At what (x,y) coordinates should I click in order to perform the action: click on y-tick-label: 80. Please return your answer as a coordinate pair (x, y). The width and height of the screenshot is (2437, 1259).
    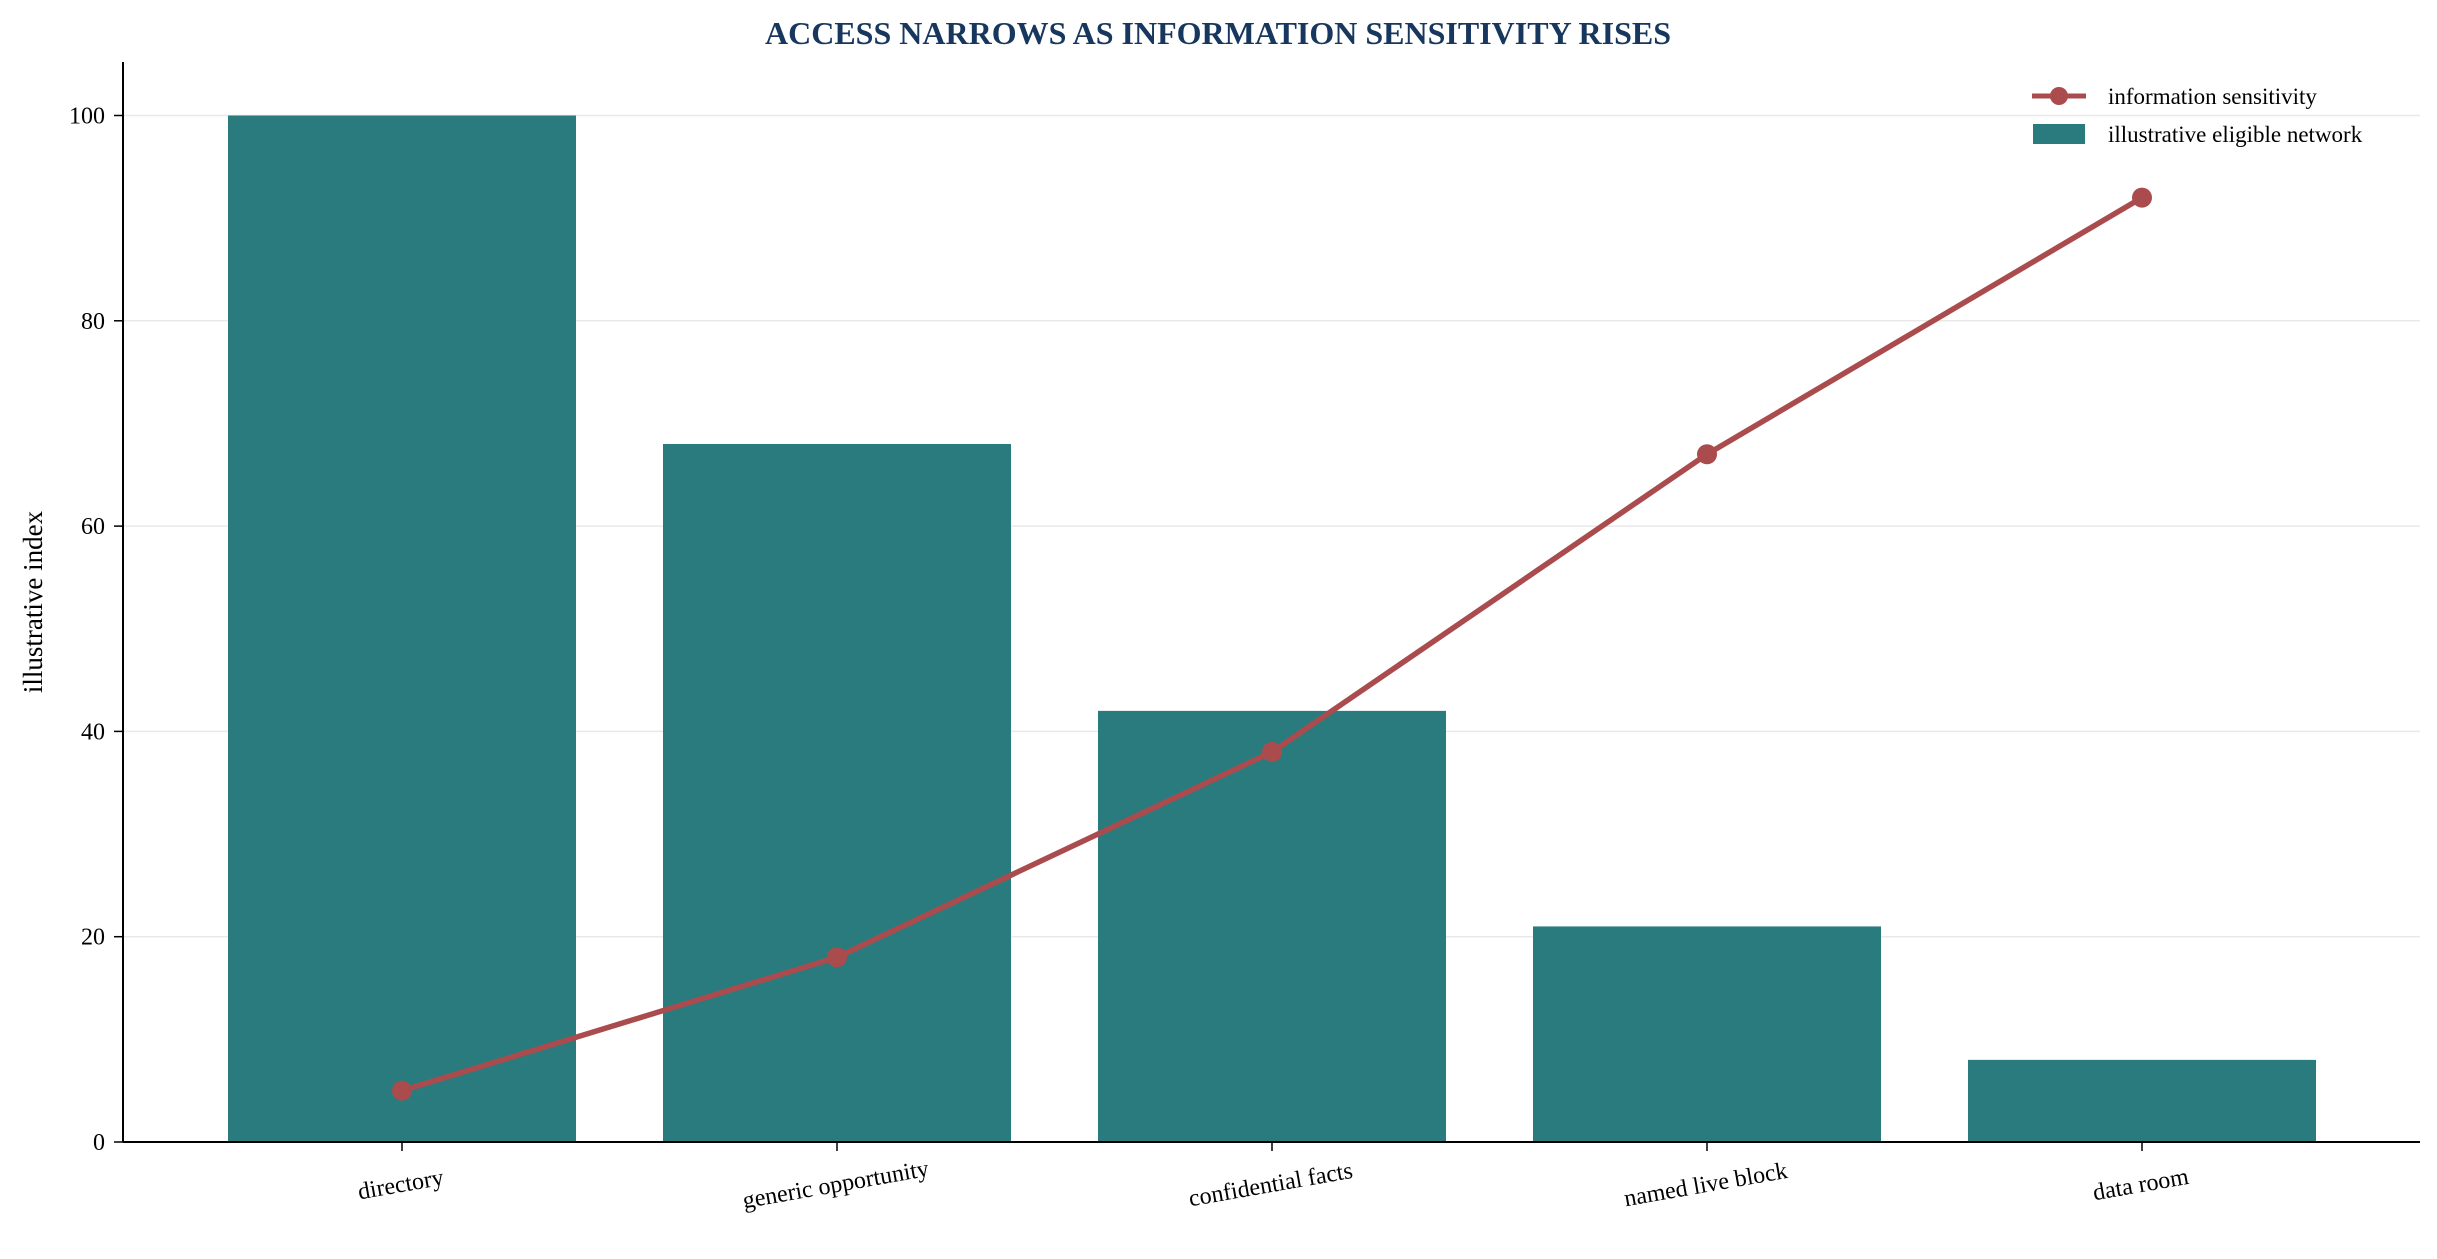
    Looking at the image, I should click on (93, 322).